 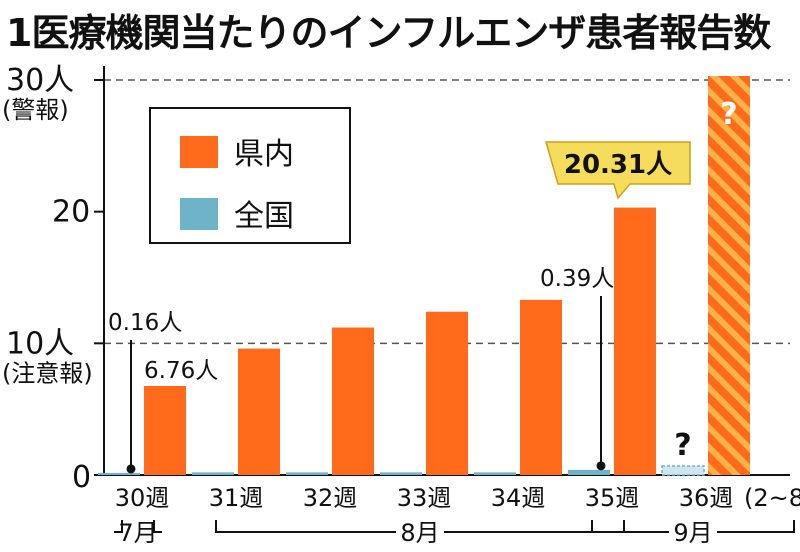 What do you see at coordinates (145, 323) in the screenshot?
I see `annotation-label: 0.16人` at bounding box center [145, 323].